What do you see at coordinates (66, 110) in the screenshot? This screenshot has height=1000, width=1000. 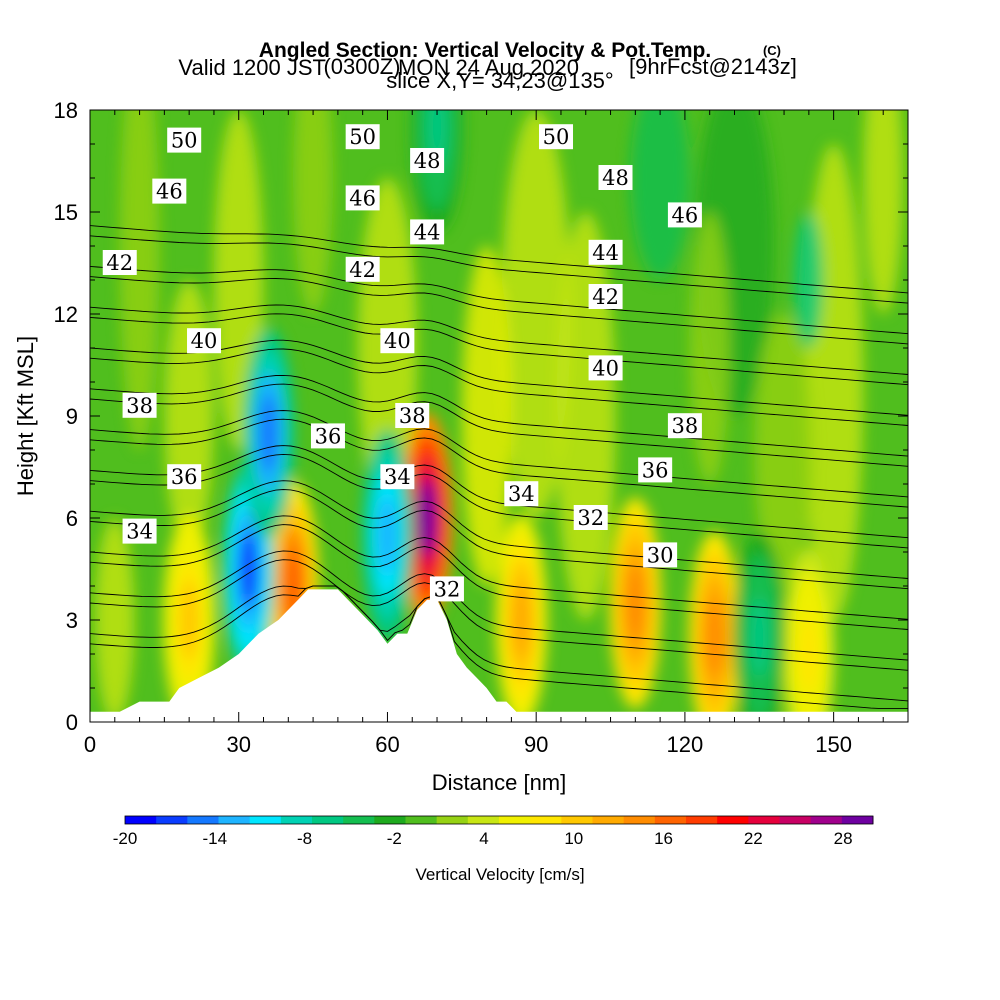 I see `y-tick-label: 18` at bounding box center [66, 110].